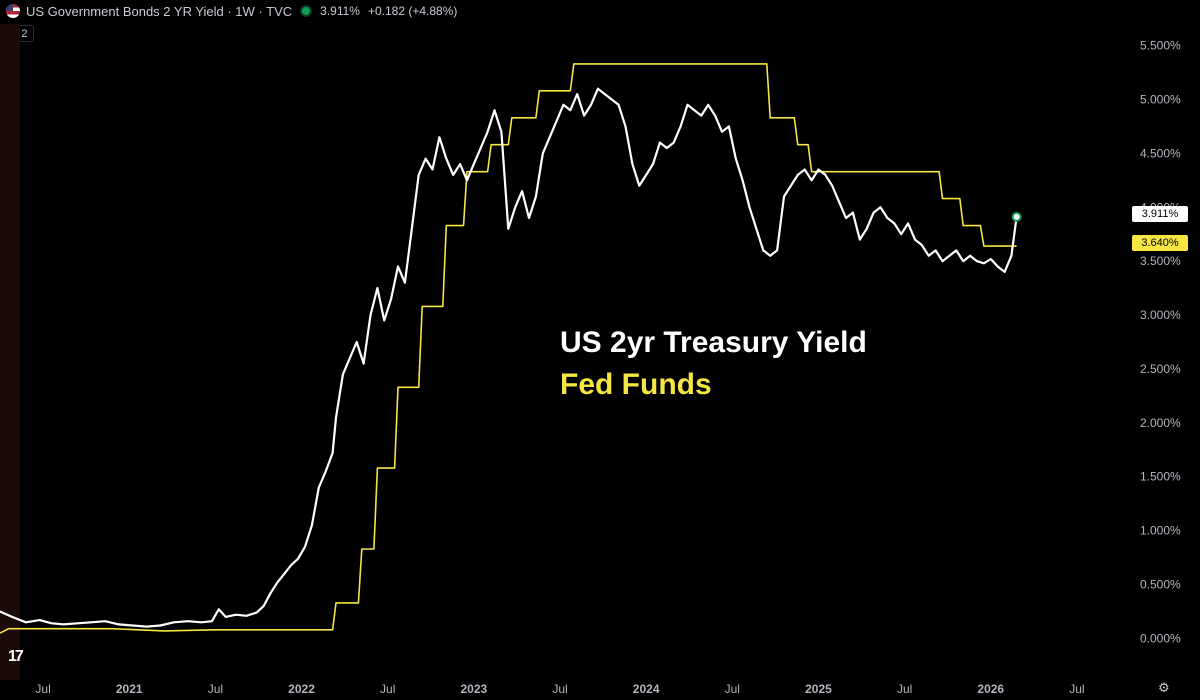  I want to click on y-tick-label: 3.000%, so click(1160, 315).